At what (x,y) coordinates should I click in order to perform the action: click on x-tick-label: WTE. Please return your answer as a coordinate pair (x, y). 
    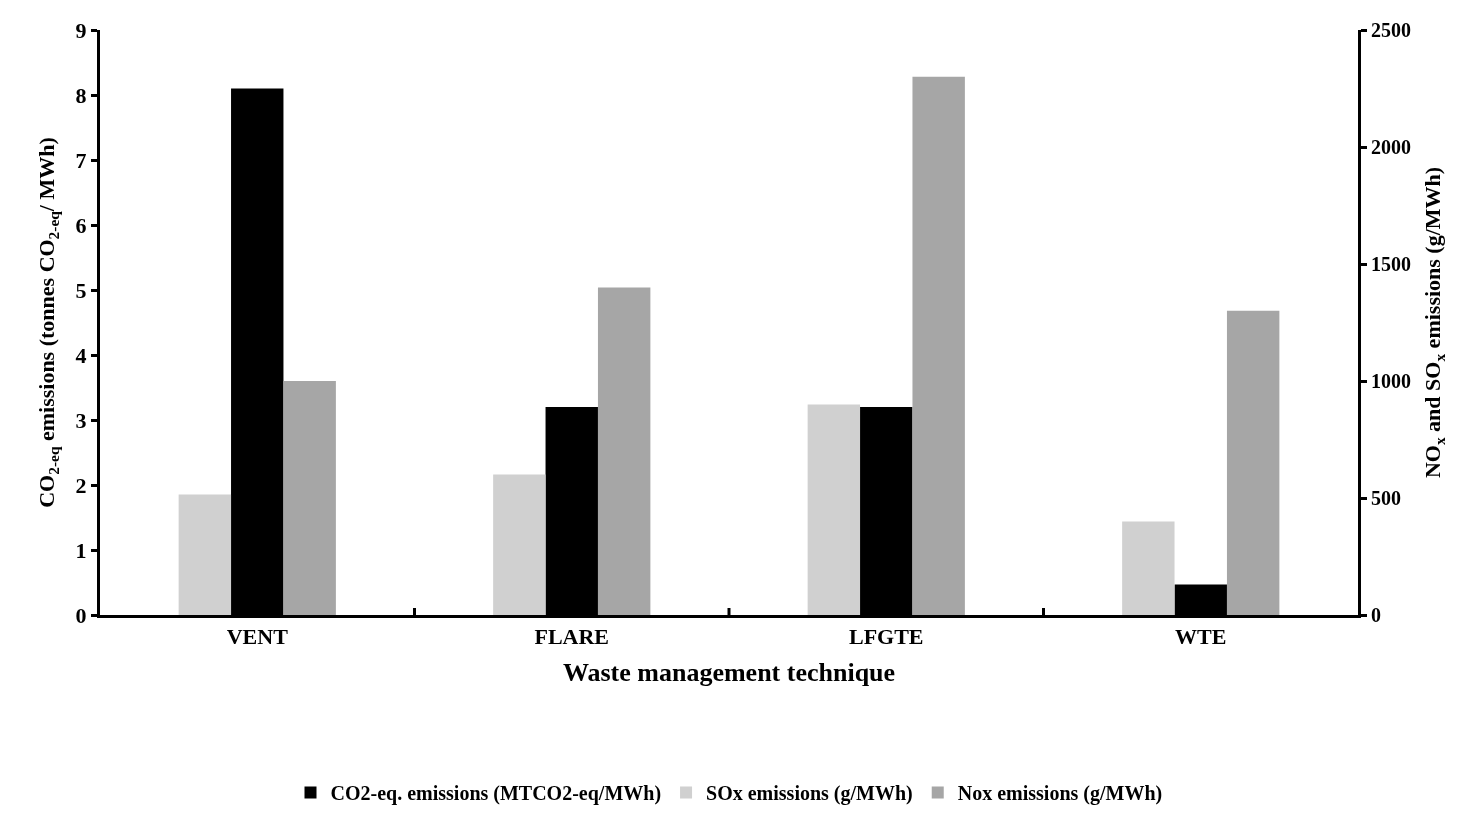
    Looking at the image, I should click on (1201, 637).